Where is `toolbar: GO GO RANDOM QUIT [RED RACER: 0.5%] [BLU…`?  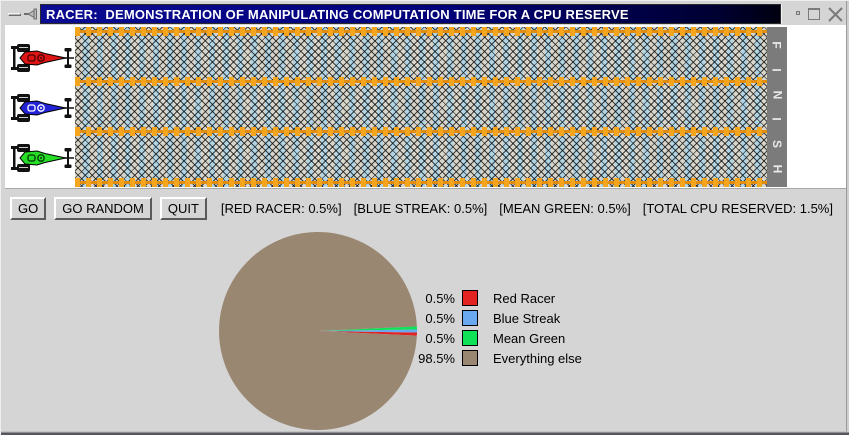
toolbar: GO GO RANDOM QUIT [RED RACER: 0.5%] [BLU… is located at coordinates (425, 208).